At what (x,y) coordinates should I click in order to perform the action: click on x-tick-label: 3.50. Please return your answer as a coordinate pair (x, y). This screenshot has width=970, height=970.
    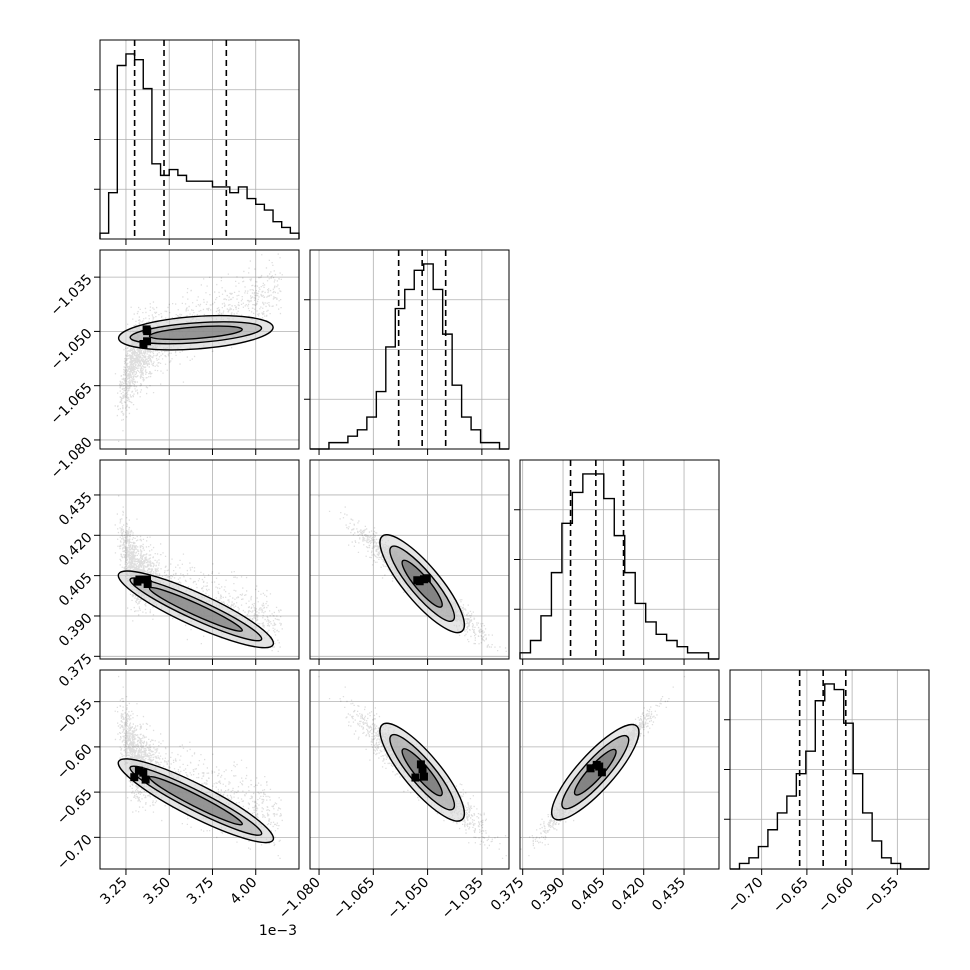
    Looking at the image, I should click on (157, 891).